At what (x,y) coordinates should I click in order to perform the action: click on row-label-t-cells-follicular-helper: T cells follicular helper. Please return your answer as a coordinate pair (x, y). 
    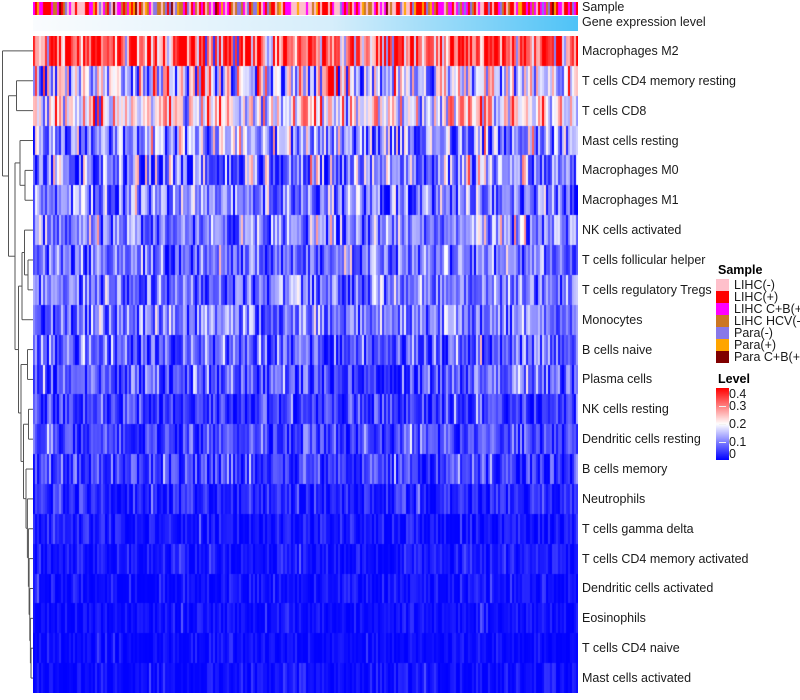
    Looking at the image, I should click on (644, 259).